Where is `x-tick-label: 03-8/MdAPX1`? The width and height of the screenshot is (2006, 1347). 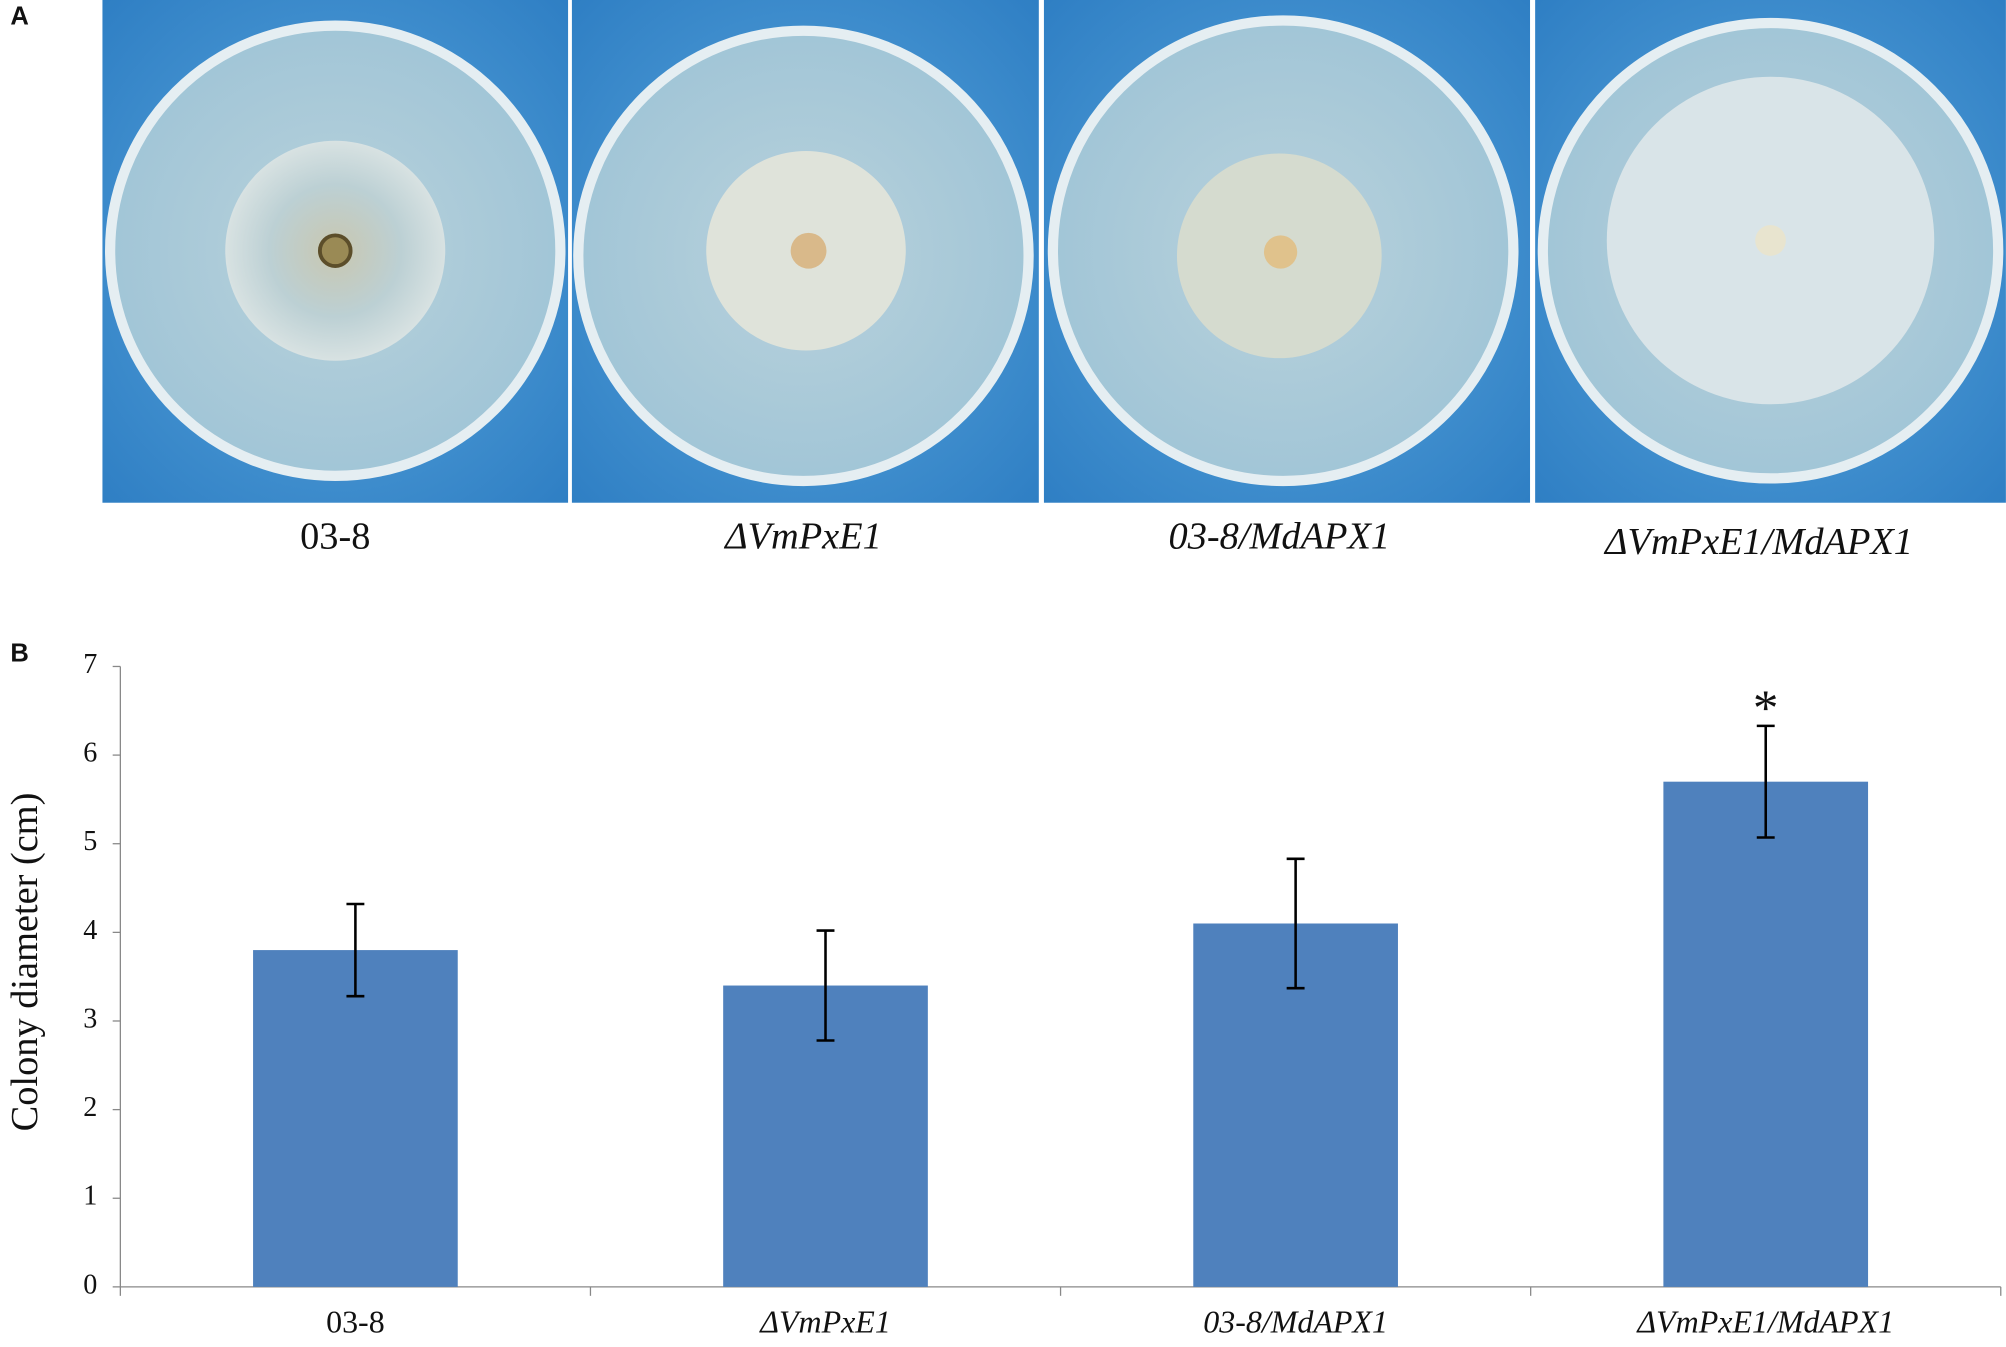
x-tick-label: 03-8/MdAPX1 is located at coordinates (1295, 1322).